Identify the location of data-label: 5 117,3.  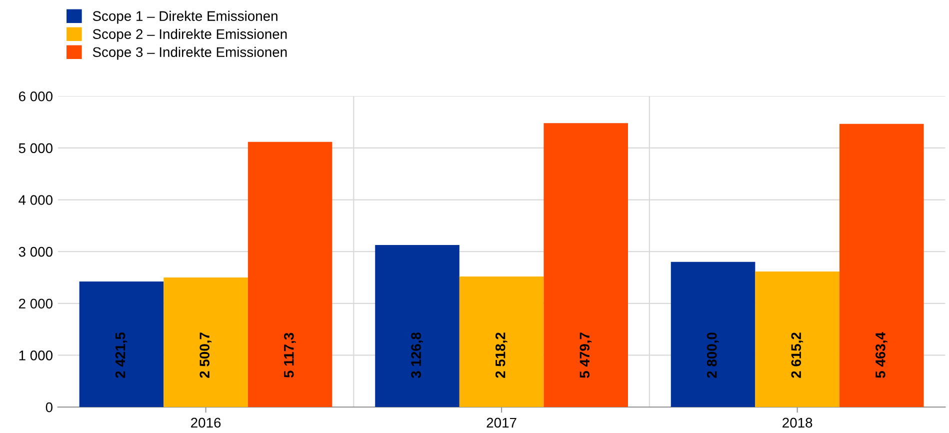
(290, 355).